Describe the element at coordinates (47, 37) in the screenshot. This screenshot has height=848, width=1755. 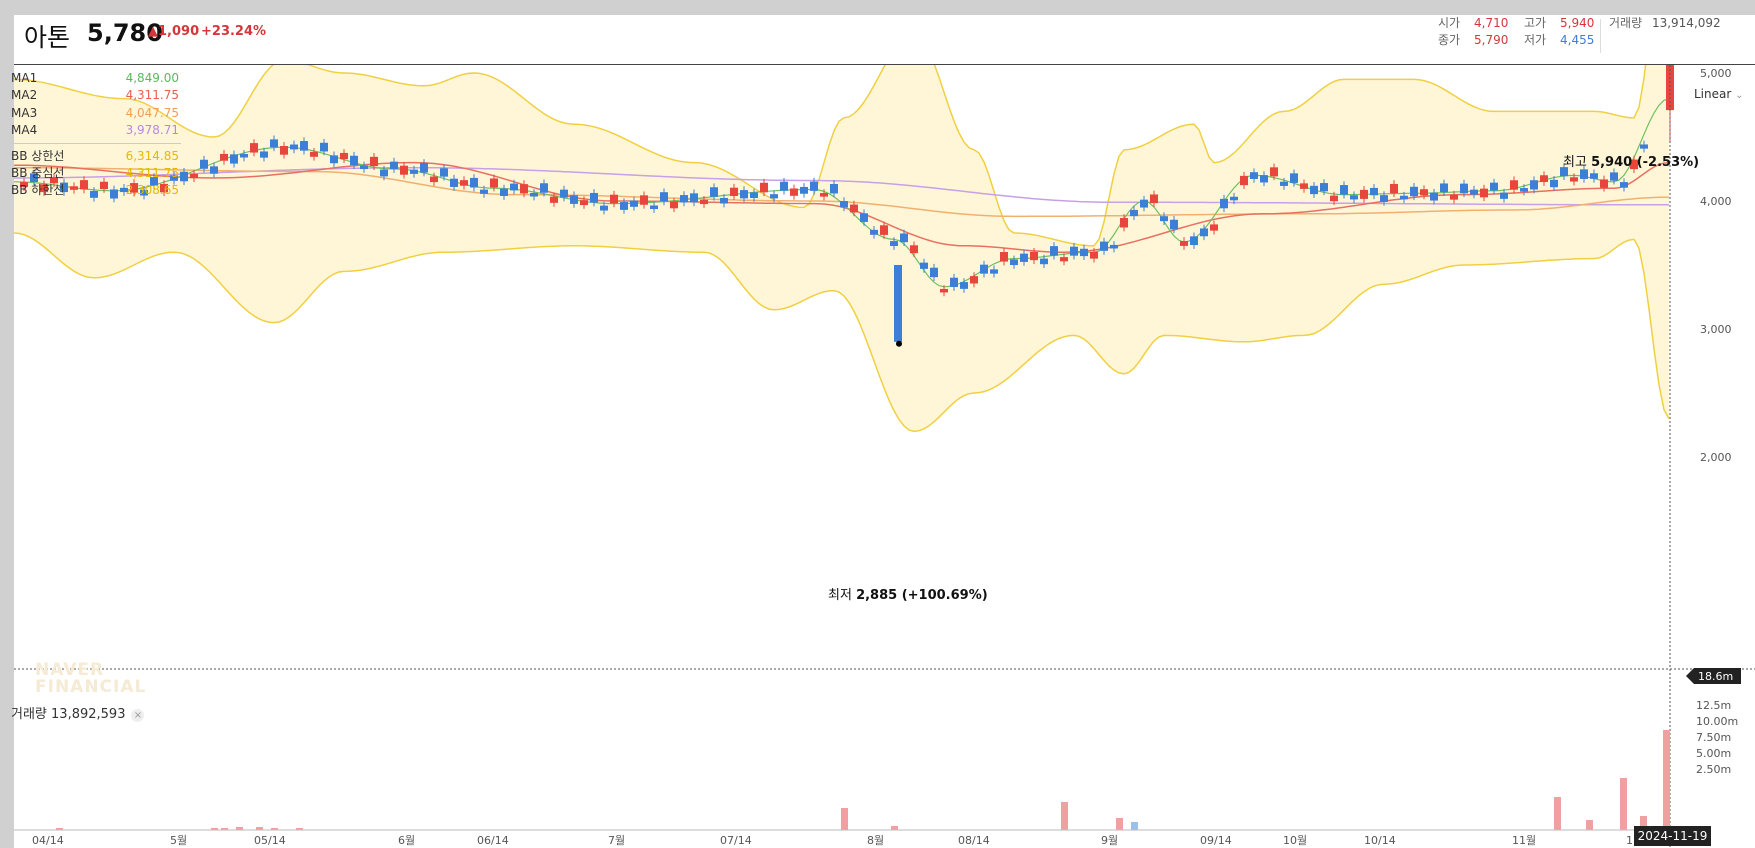
I see `stock-name: 아톤` at that location.